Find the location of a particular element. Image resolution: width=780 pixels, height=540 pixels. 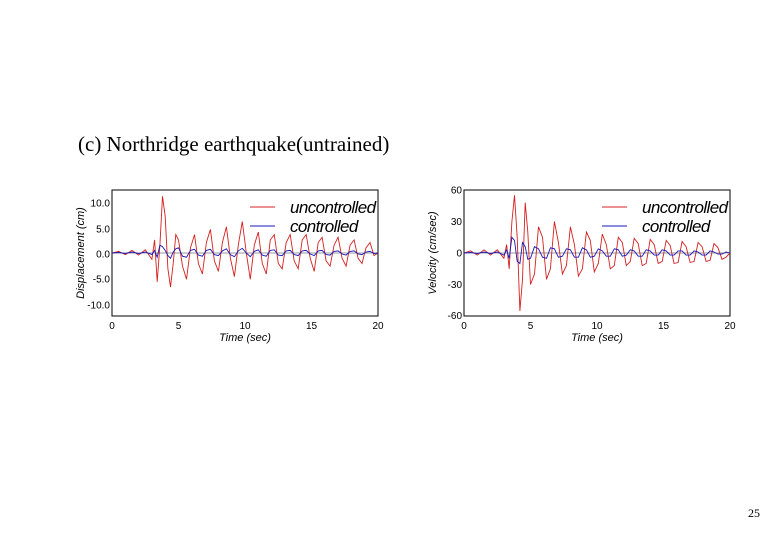

y-tick-label: 0 is located at coordinates (459, 253).